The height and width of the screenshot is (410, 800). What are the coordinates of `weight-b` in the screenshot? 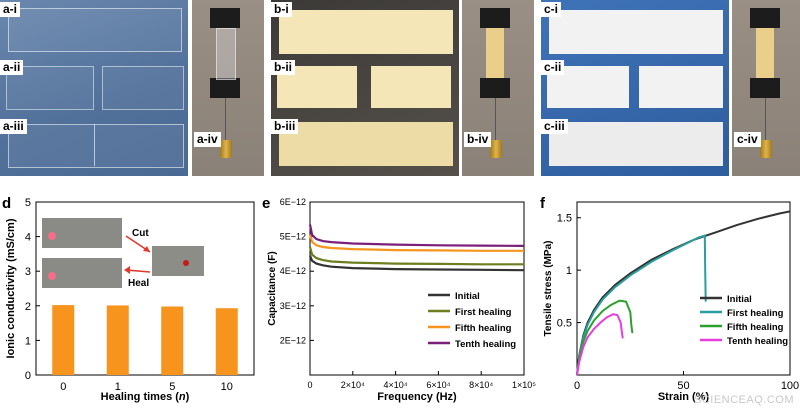 It's located at (496, 149).